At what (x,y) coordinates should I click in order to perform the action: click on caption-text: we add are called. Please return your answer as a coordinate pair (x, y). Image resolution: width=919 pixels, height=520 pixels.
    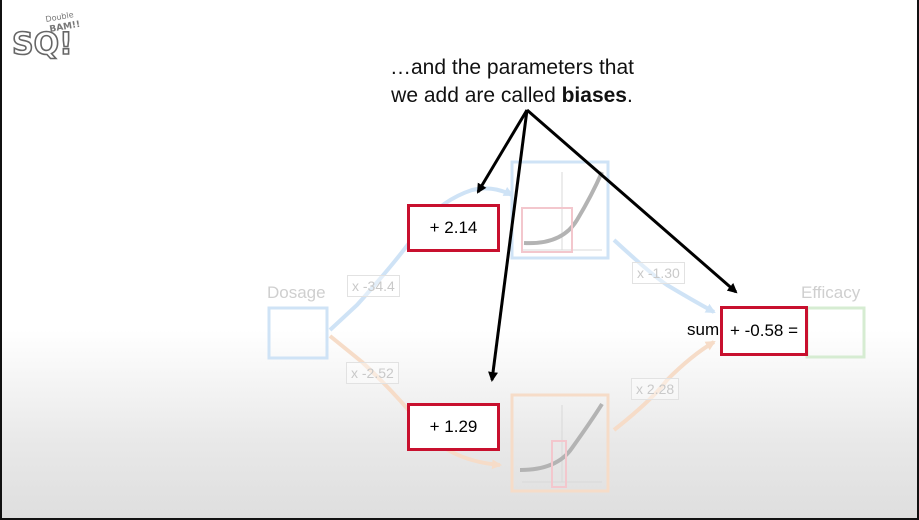
    Looking at the image, I should click on (476, 95).